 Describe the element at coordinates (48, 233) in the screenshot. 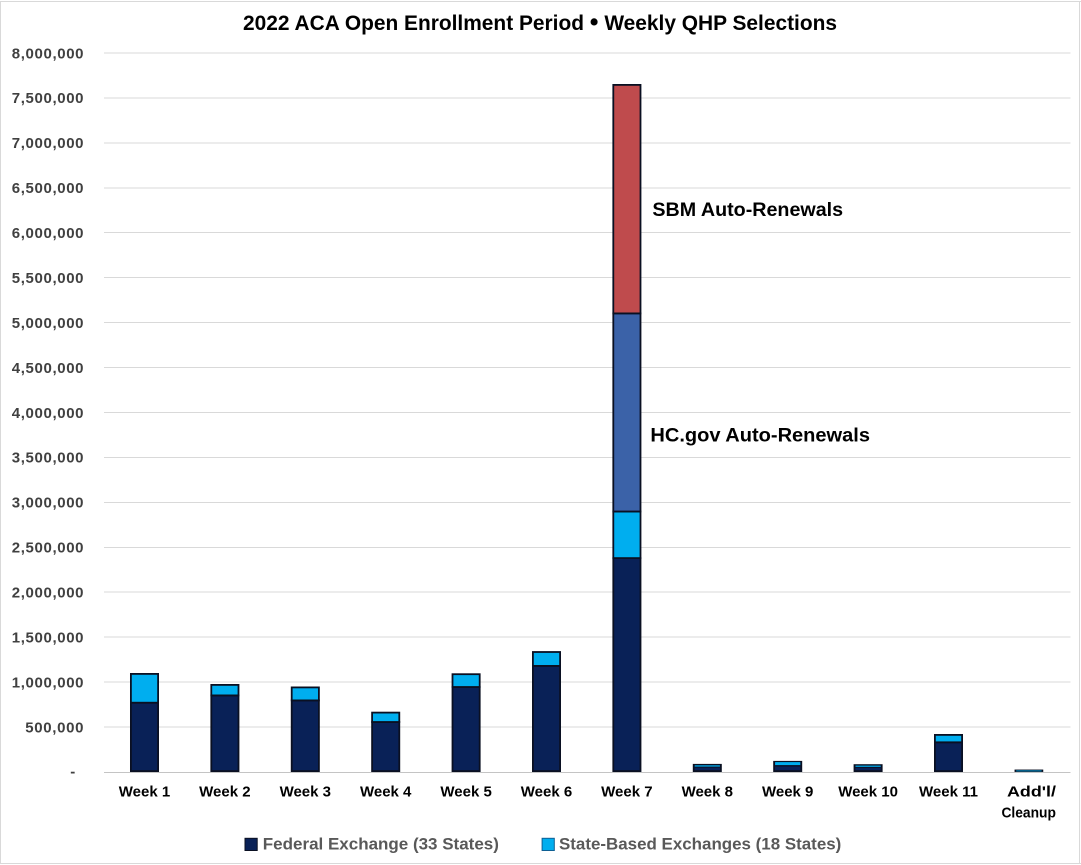

I see `svg-text: 6,000,000` at that location.